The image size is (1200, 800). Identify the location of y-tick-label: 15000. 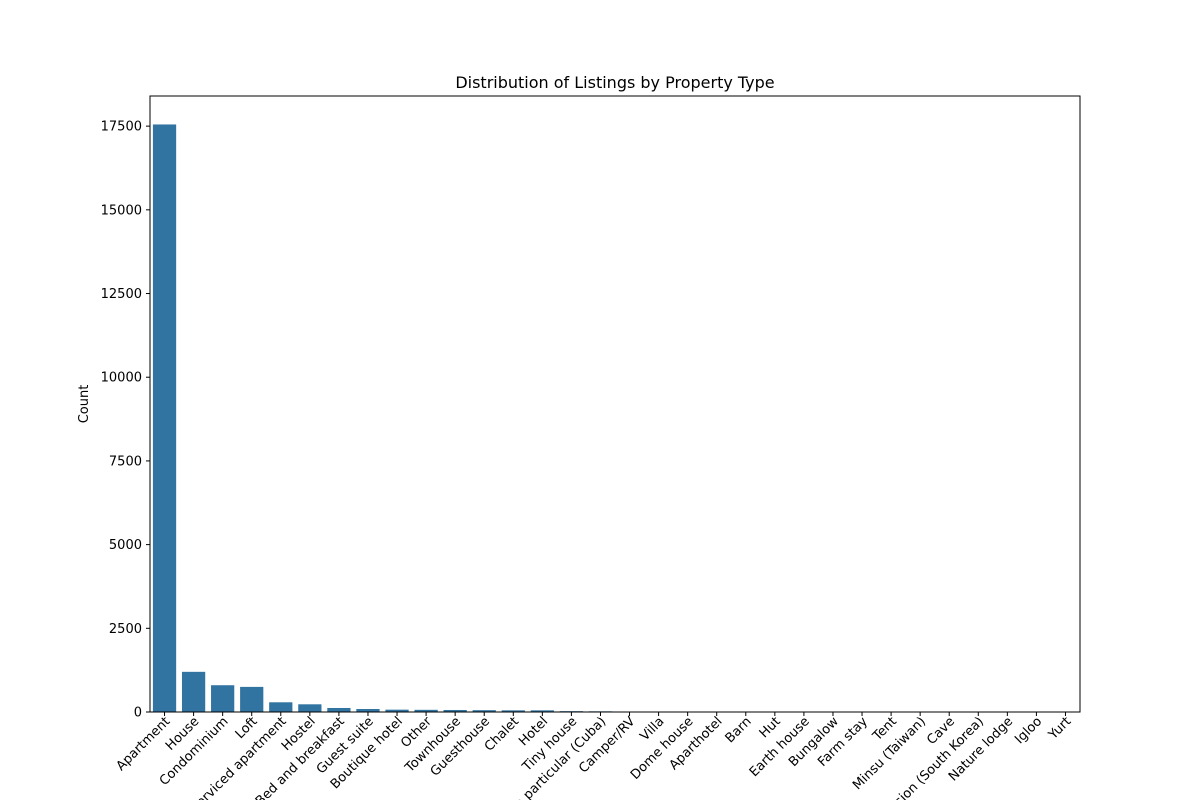
(121, 210).